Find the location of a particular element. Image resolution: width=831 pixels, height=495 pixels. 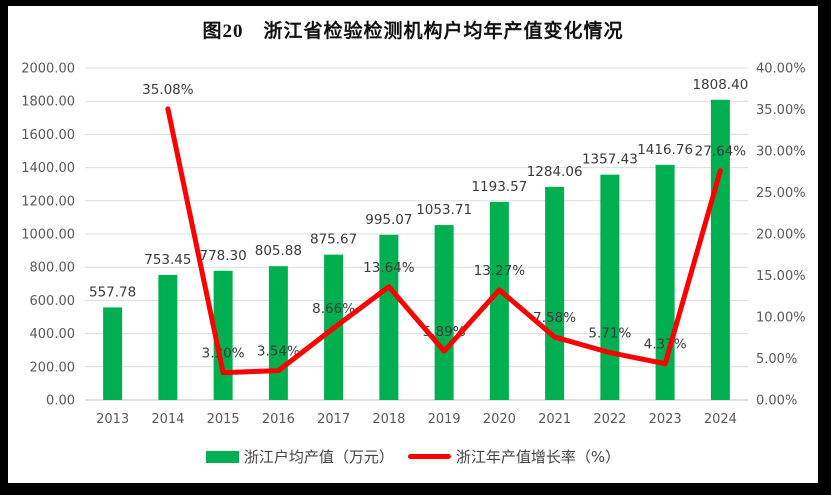

chart-legend: 浙江户均产值（万元） 浙江年产值增长率（%） is located at coordinates (413, 456).